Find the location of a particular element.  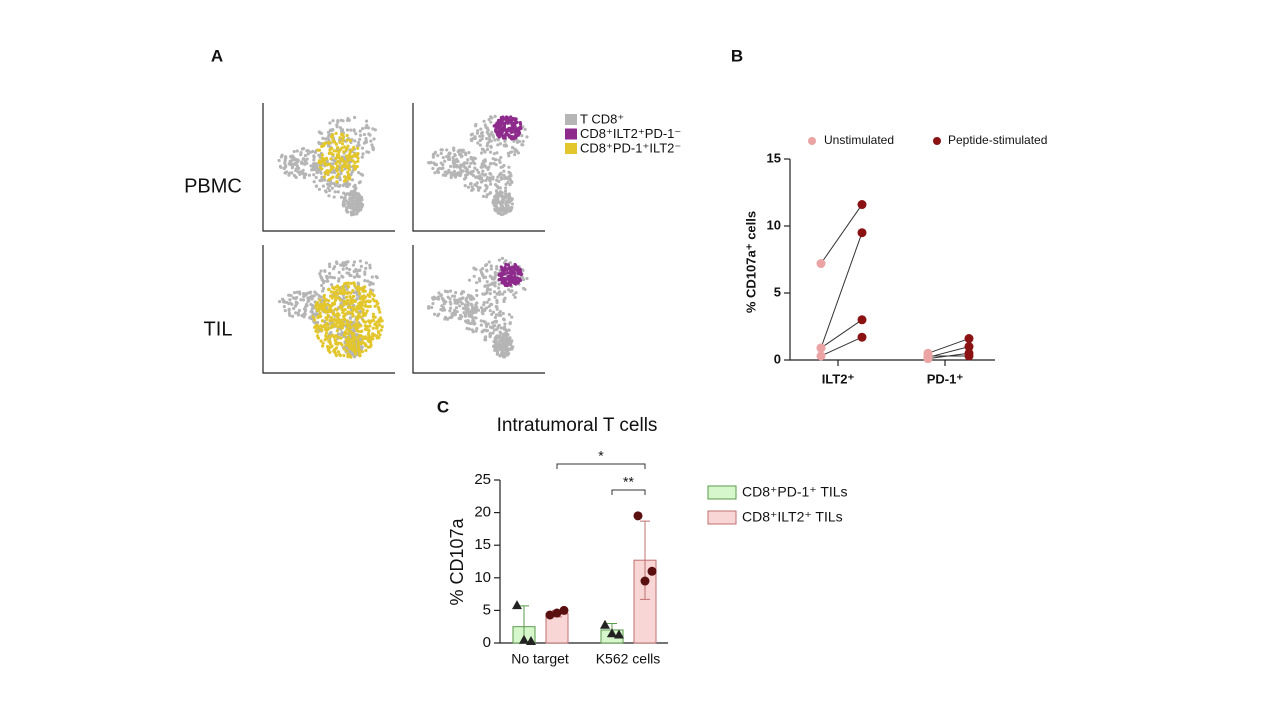

x-tick-label: No target is located at coordinates (540, 659).